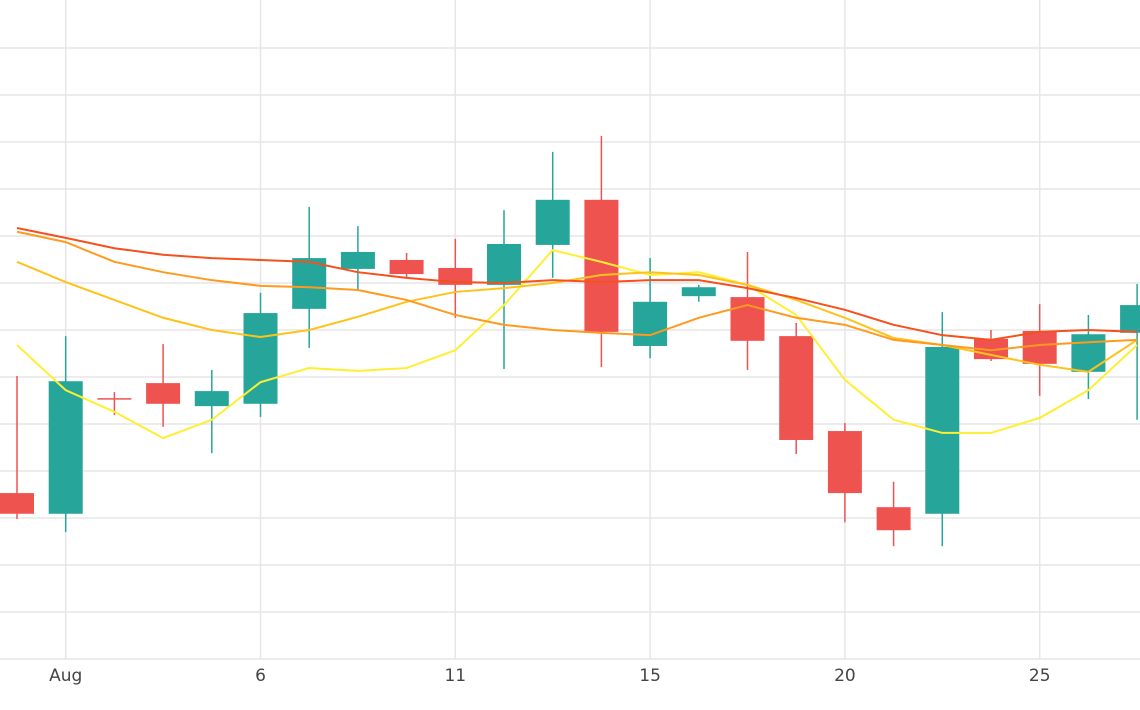 Image resolution: width=1140 pixels, height=710 pixels. Describe the element at coordinates (650, 676) in the screenshot. I see `x-tick-label: 15` at that location.